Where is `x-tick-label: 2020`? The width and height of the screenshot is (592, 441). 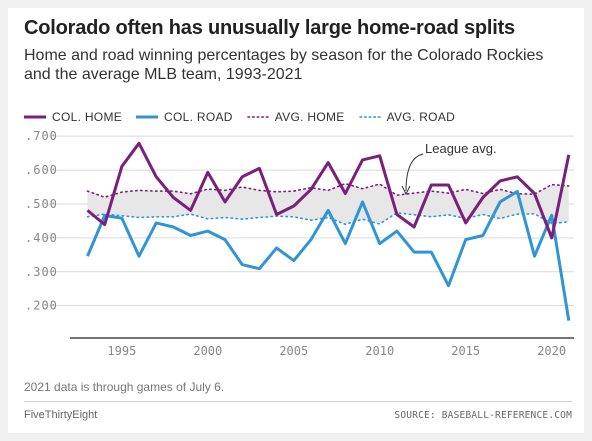
x-tick-label: 2020 is located at coordinates (551, 351).